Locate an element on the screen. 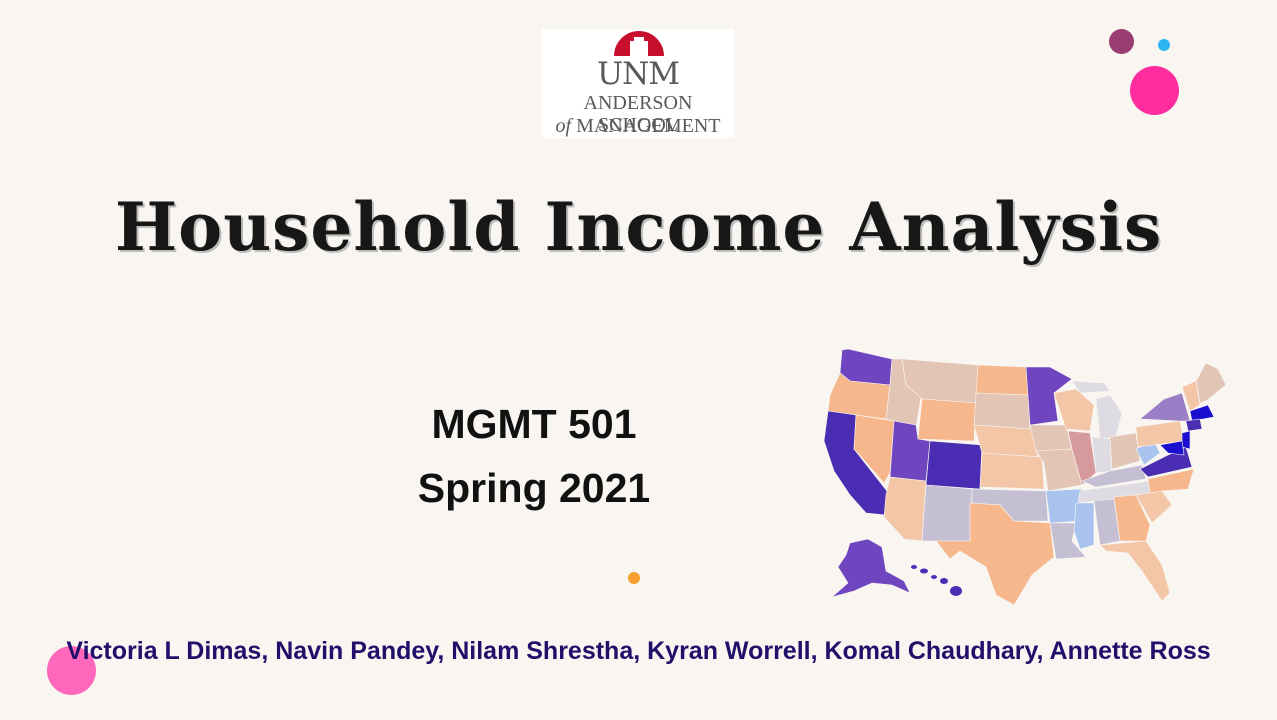  logo-management-word: MANAGEMENT is located at coordinates (648, 126).